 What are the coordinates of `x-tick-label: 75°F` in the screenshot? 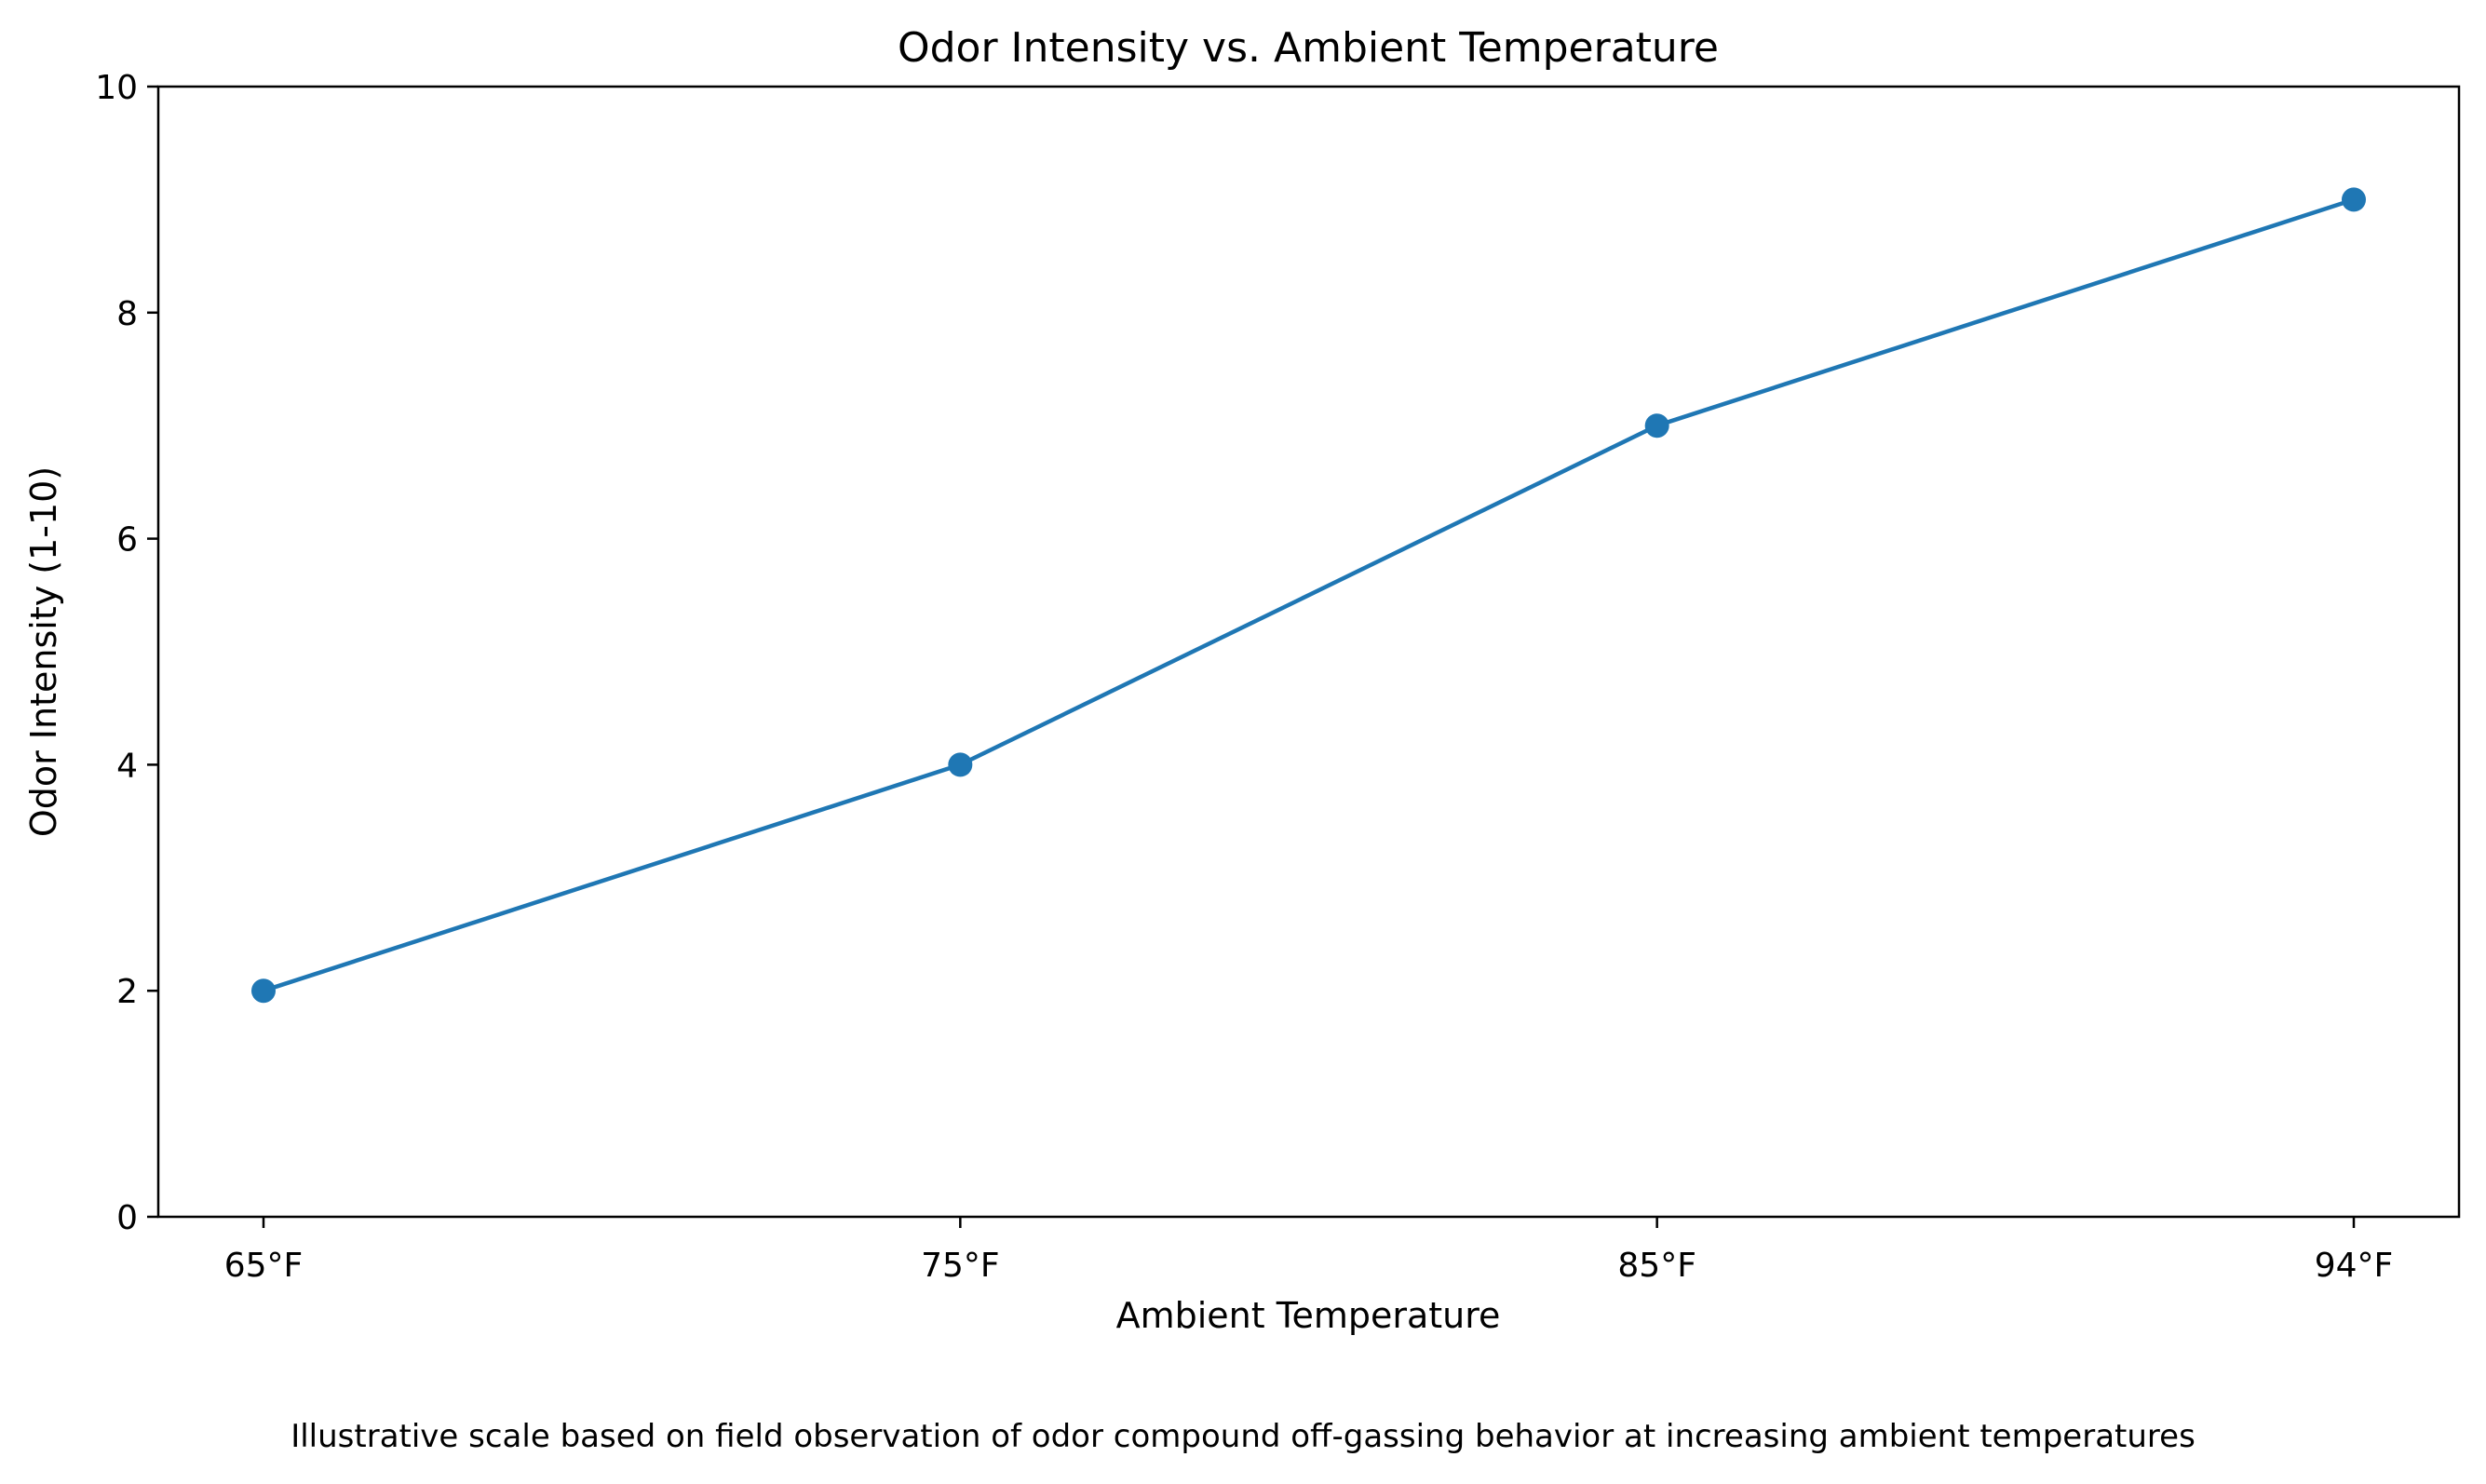 It's located at (960, 1266).